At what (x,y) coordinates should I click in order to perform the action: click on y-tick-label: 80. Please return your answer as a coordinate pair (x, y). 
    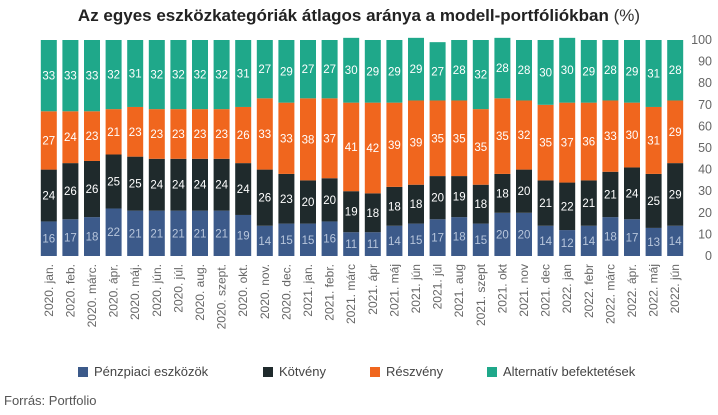
    Looking at the image, I should click on (705, 83).